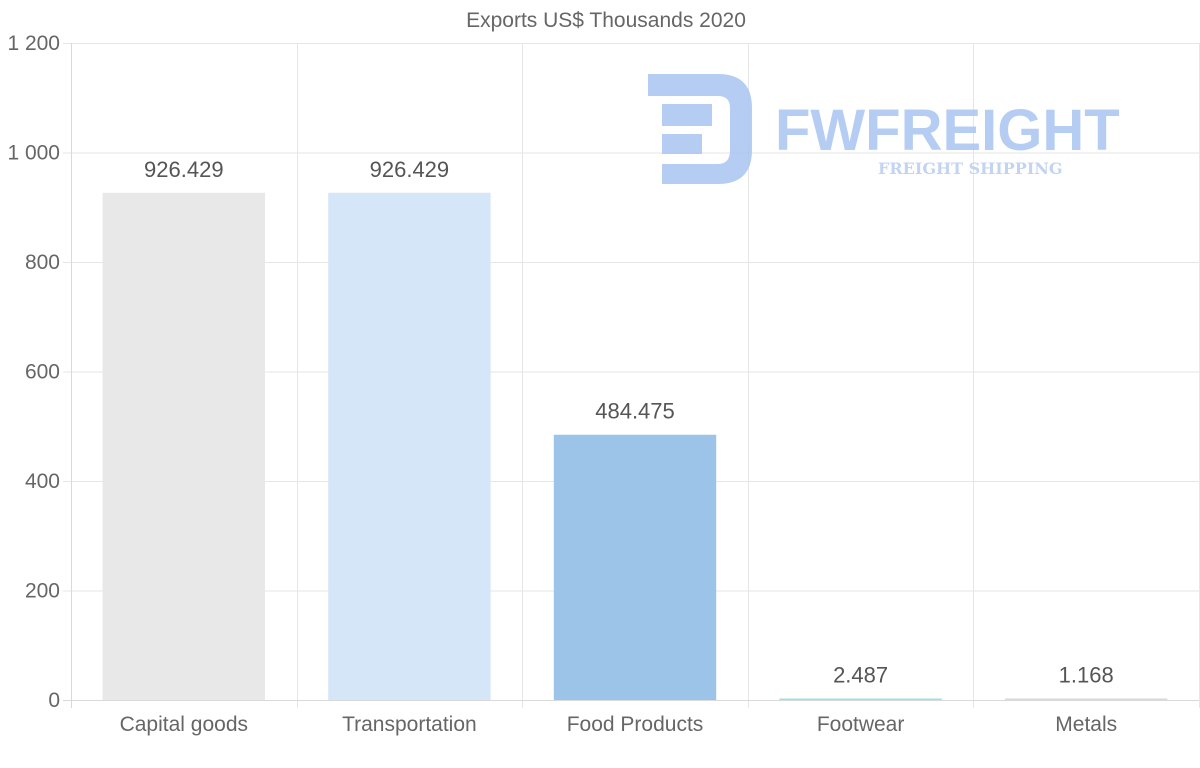 The image size is (1200, 768). Describe the element at coordinates (42, 481) in the screenshot. I see `y-tick-label: 400` at that location.